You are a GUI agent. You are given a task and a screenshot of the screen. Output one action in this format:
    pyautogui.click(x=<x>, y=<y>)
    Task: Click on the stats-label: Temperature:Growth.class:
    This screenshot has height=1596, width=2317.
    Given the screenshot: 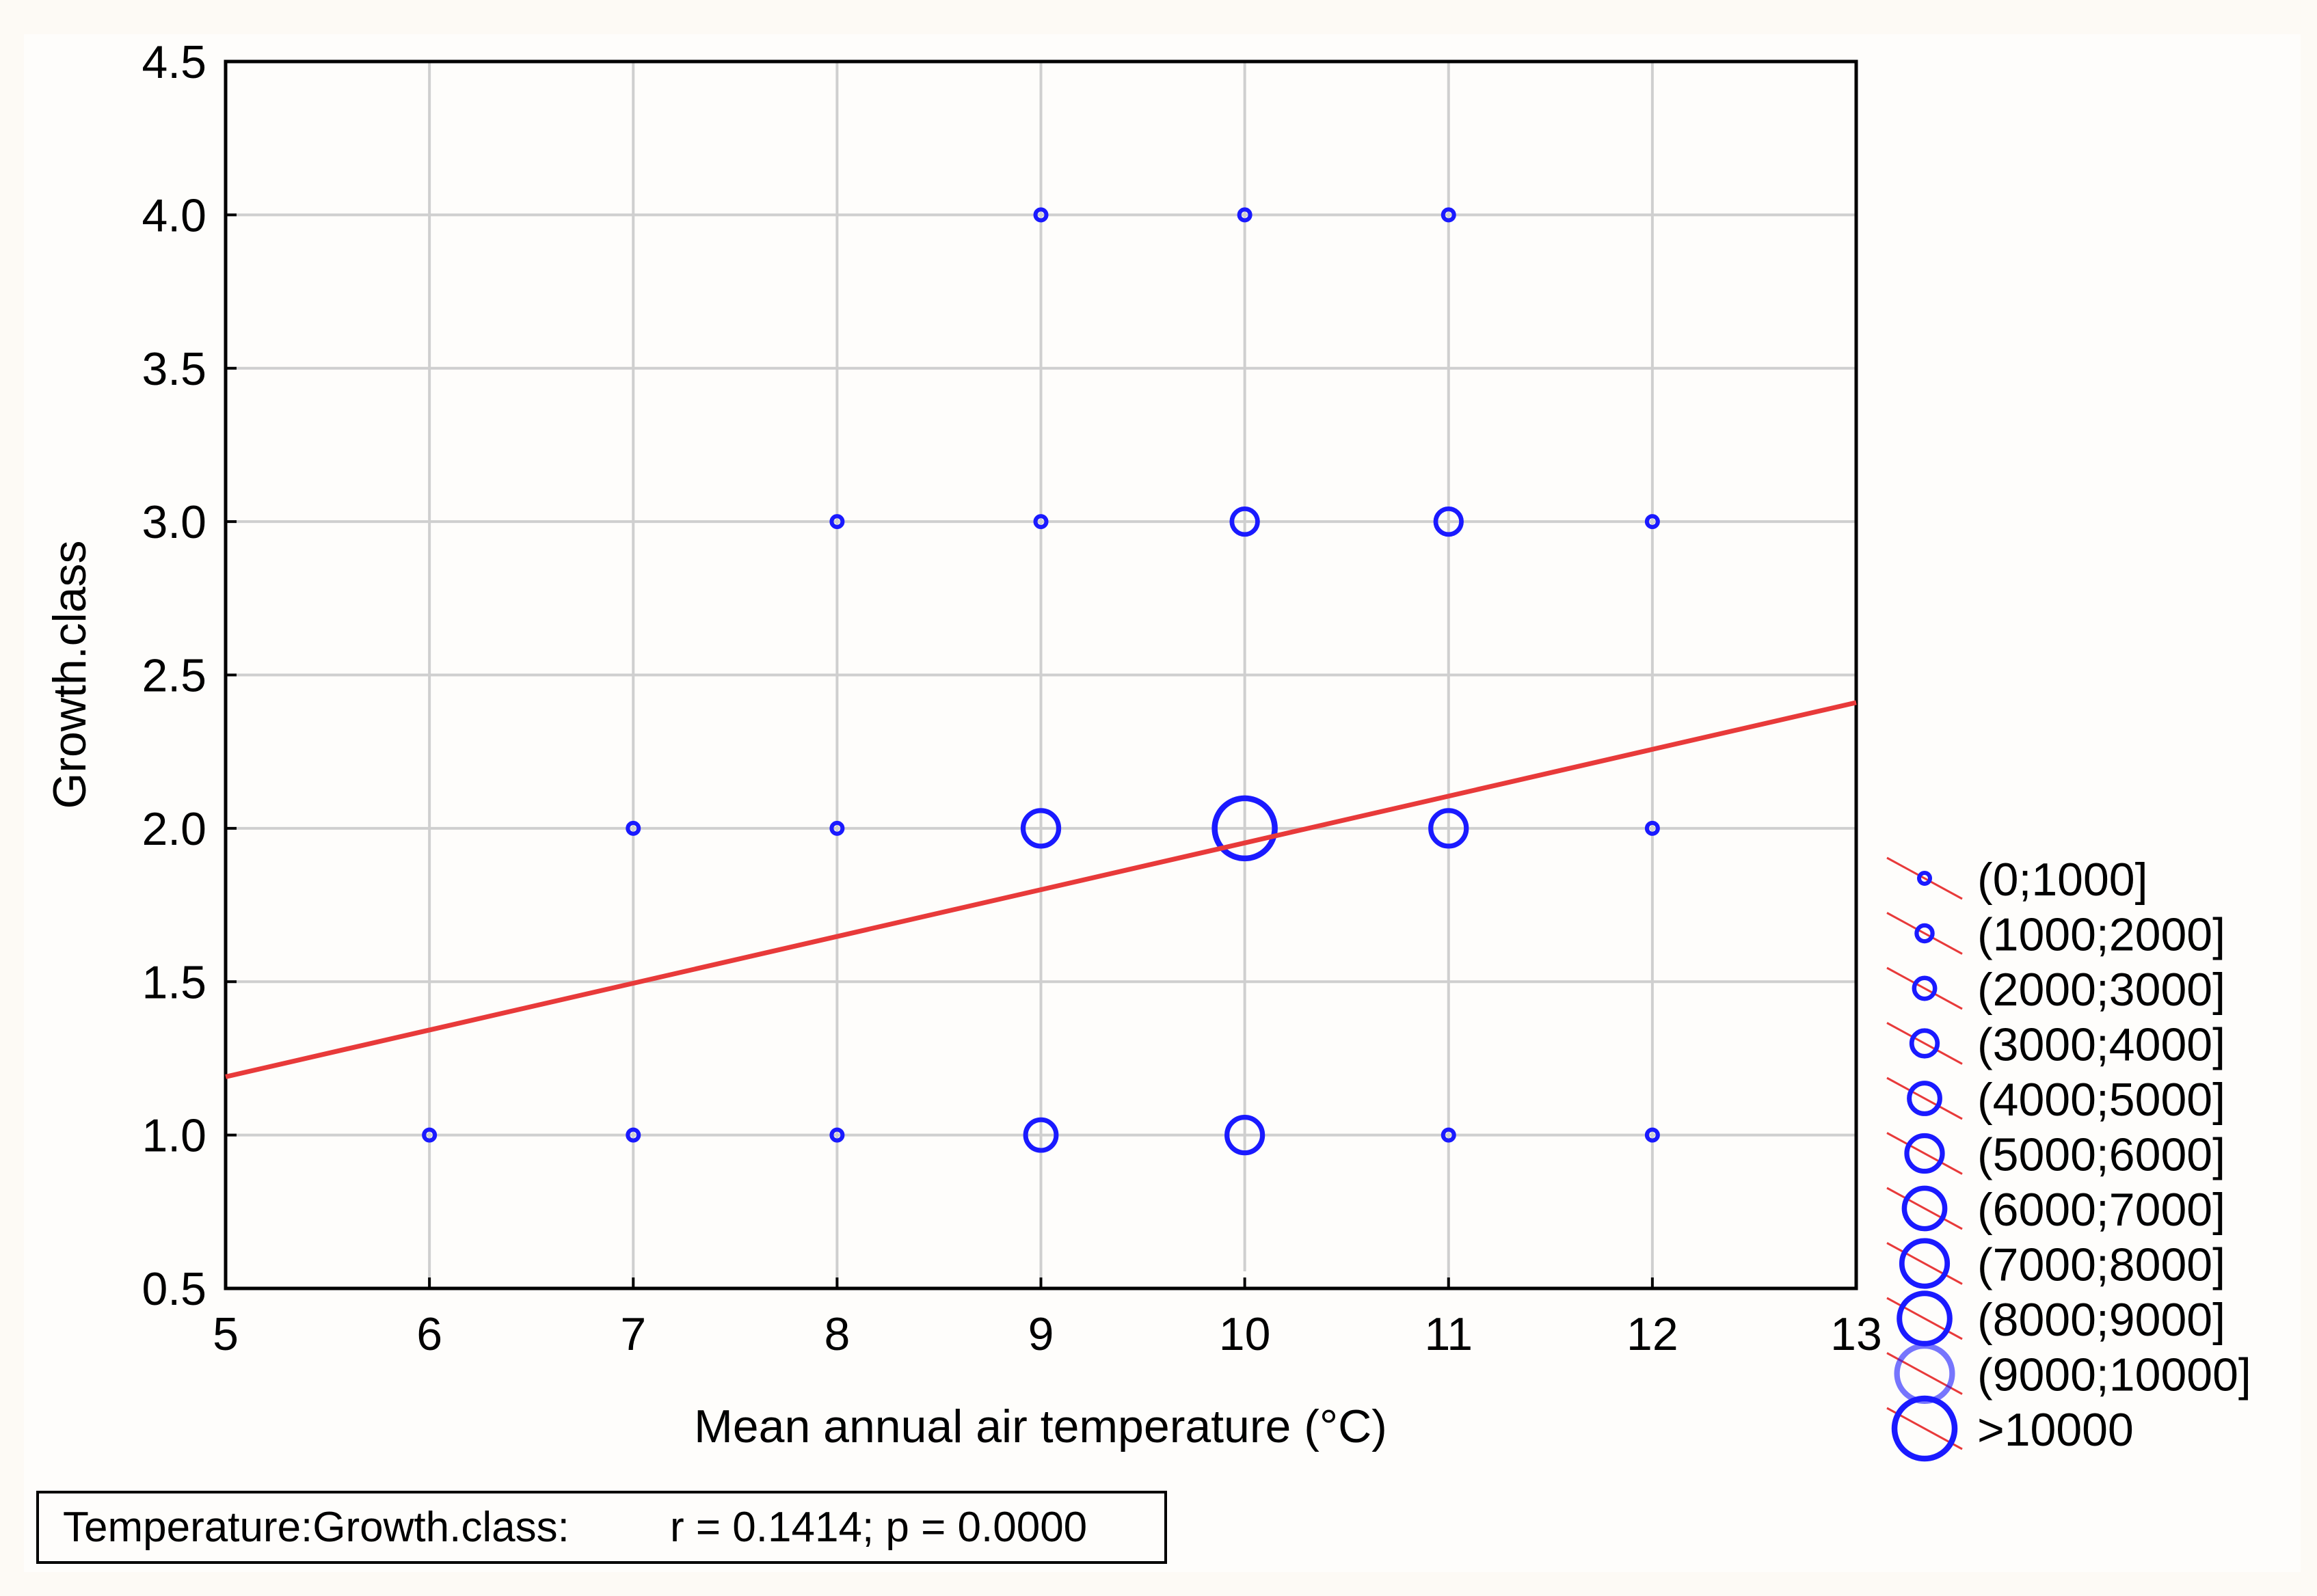 What is the action you would take?
    pyautogui.click(x=316, y=1527)
    